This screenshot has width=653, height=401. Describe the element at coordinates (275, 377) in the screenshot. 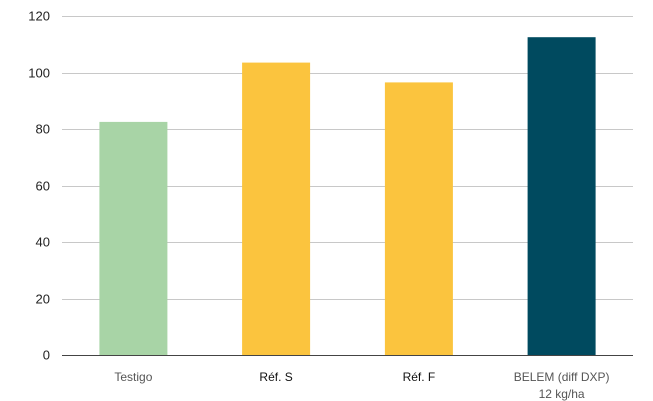

I see `x-tick-label: Réf. S` at that location.